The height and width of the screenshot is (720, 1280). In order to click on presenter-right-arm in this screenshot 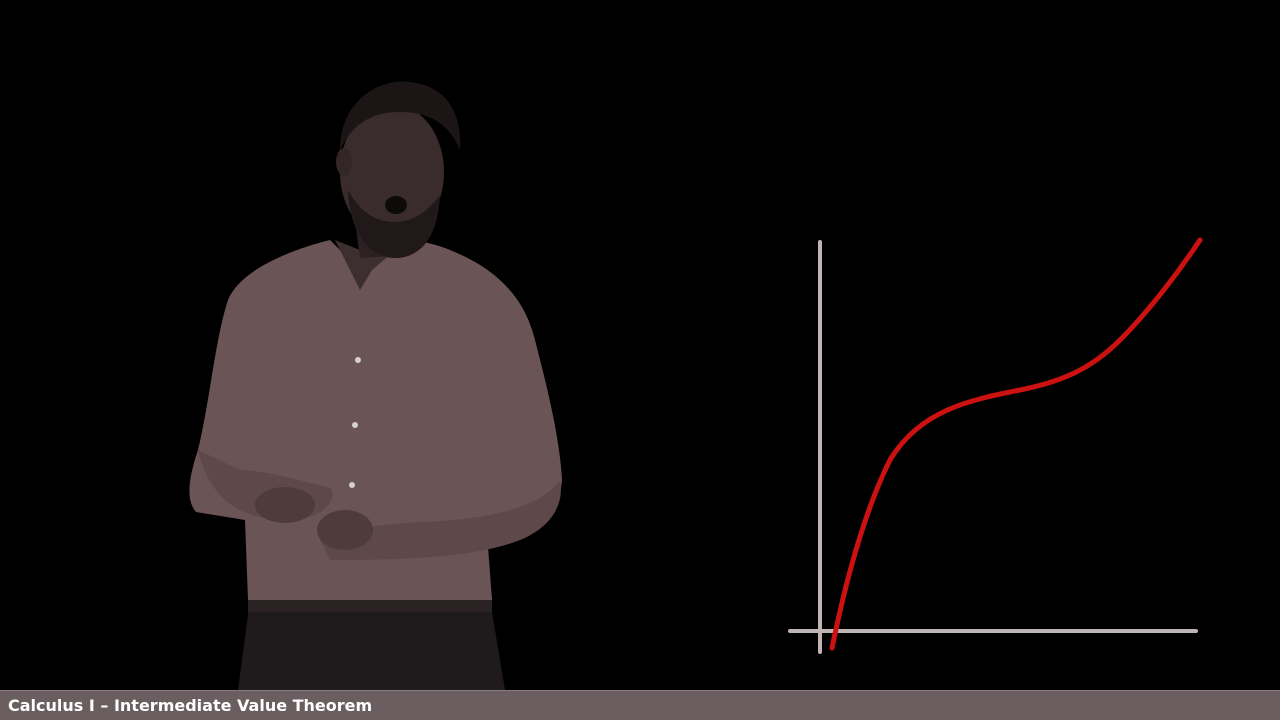, I will do `click(440, 520)`.